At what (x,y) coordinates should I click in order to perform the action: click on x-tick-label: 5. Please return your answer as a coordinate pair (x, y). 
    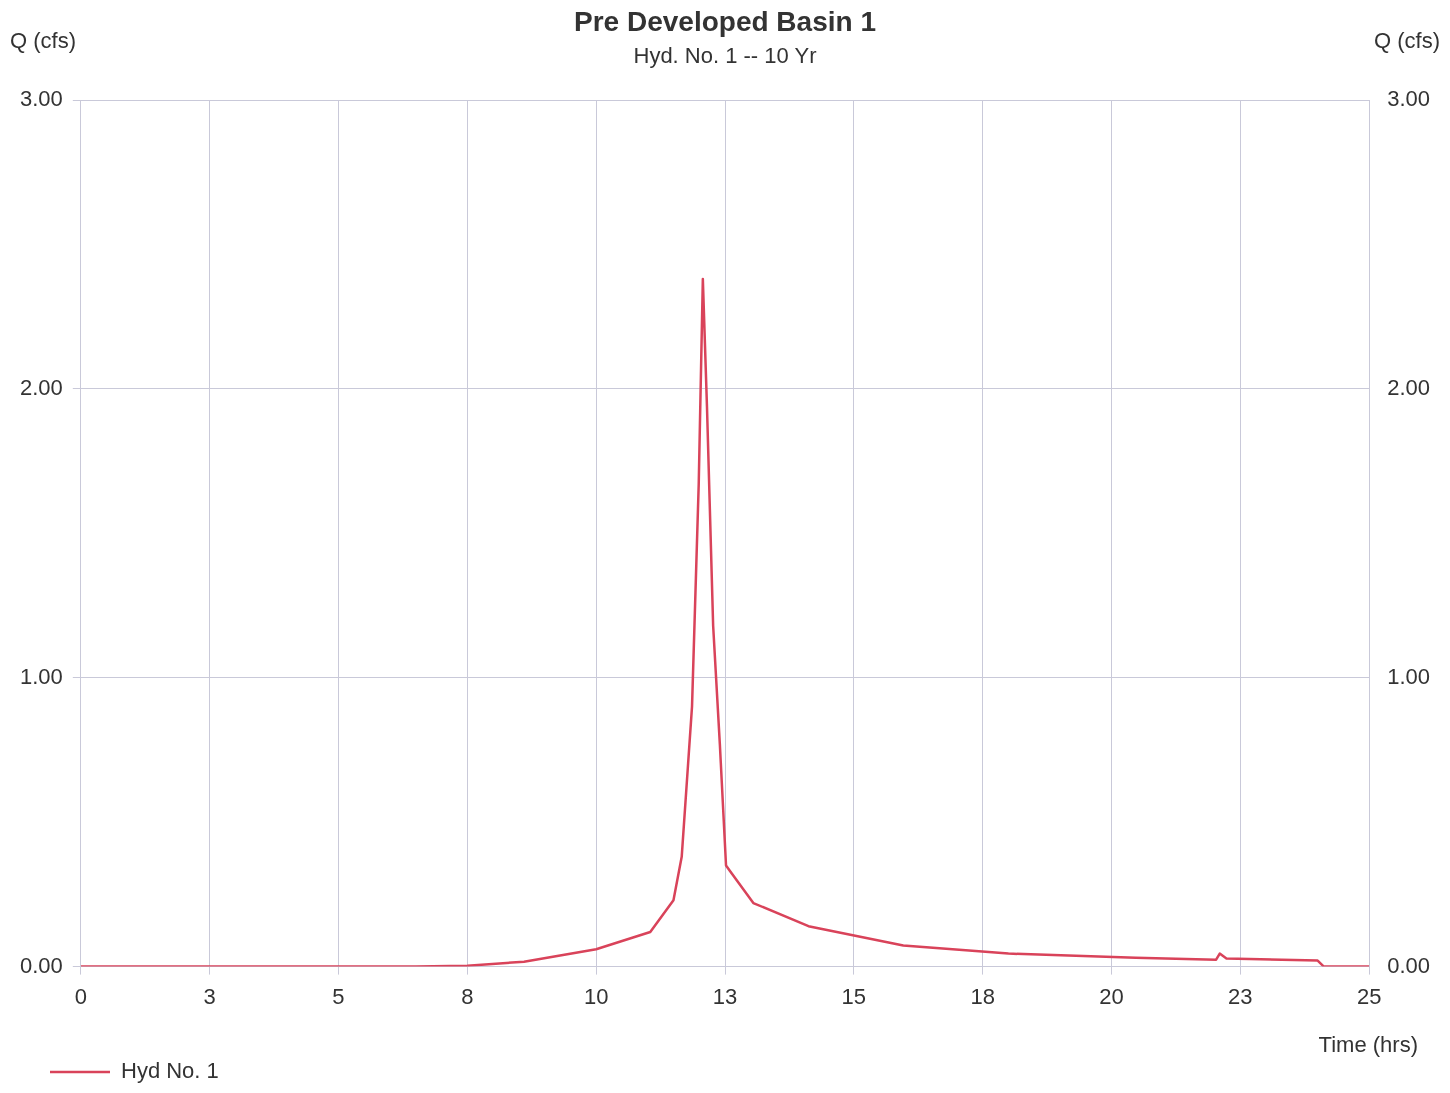
    Looking at the image, I should click on (338, 996).